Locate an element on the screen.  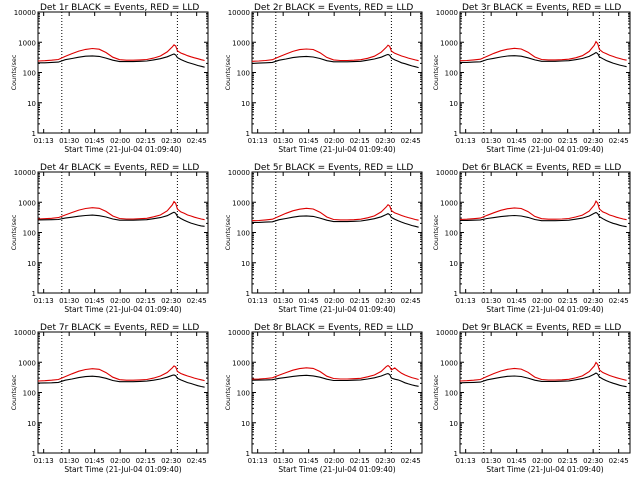
panel-title: Det 6r BLACK = Events, RED = LLD is located at coordinates (541, 168).